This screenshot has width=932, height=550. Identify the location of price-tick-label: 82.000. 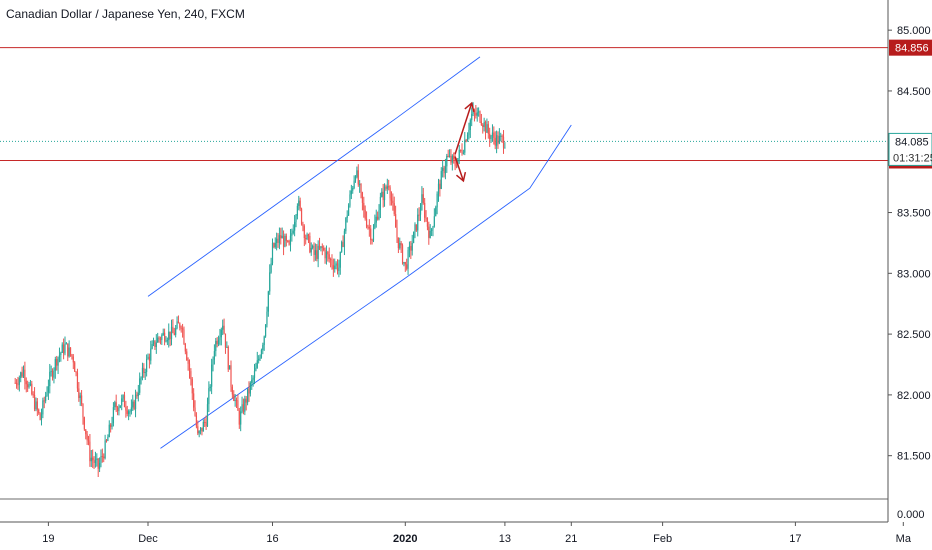
(914, 396).